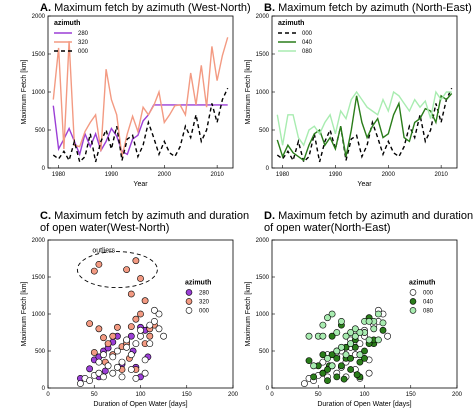 Image resolution: width=474 pixels, height=418 pixels. What do you see at coordinates (375, 8) in the screenshot?
I see `panel-title-text: Maximum fetch by azimuth (North-East)` at bounding box center [375, 8].